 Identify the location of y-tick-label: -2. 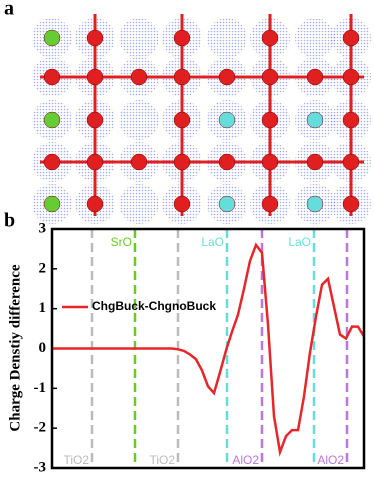
(40, 428).